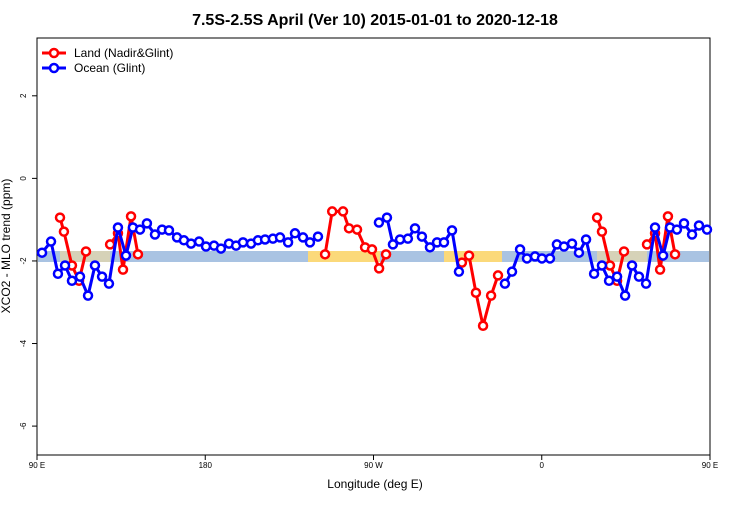 The image size is (750, 505). I want to click on y-tick-label: -6, so click(23, 426).